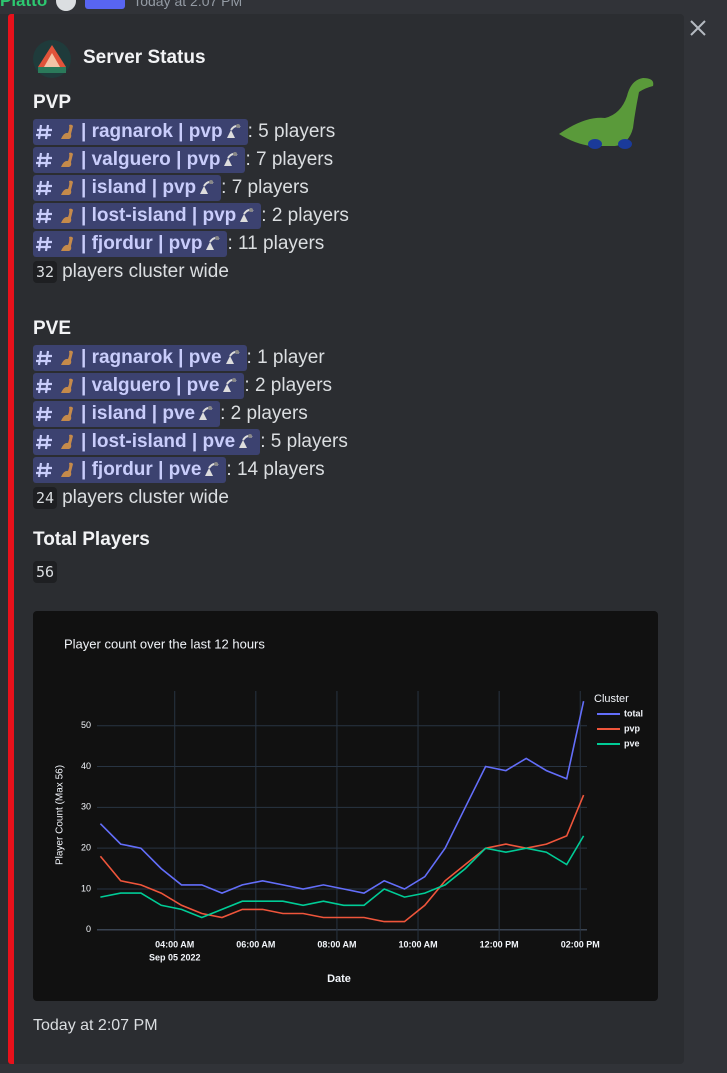 This screenshot has width=727, height=1073. What do you see at coordinates (138, 413) in the screenshot?
I see `channel-name: | island | pve` at bounding box center [138, 413].